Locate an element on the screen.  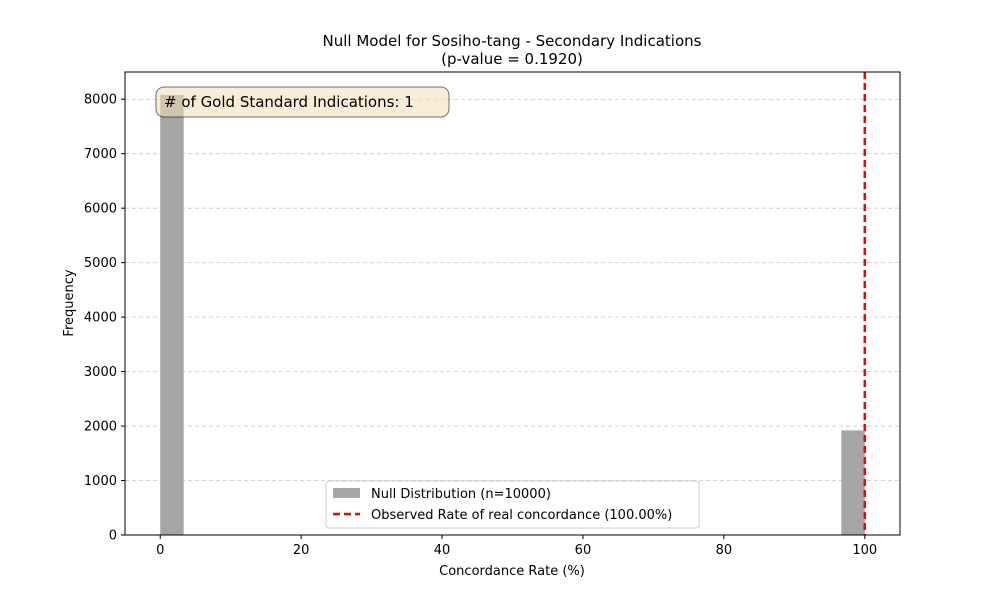
x-tick-label: 0 is located at coordinates (160, 550).